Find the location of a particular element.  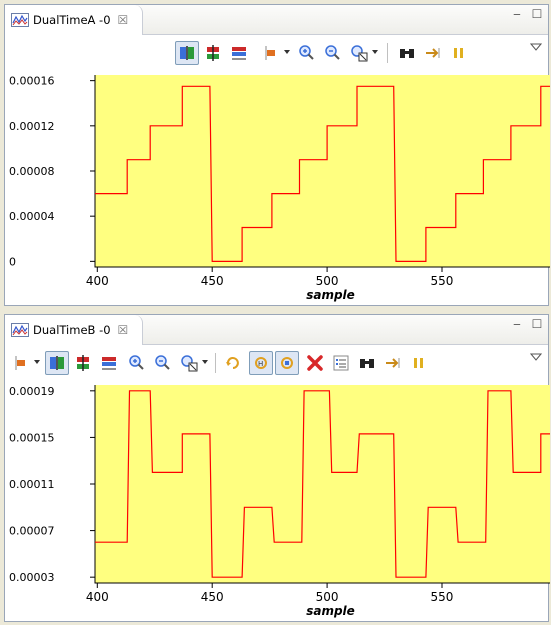

tab-dualtime-b: DualTimeB -0 ☒ is located at coordinates (74, 330).